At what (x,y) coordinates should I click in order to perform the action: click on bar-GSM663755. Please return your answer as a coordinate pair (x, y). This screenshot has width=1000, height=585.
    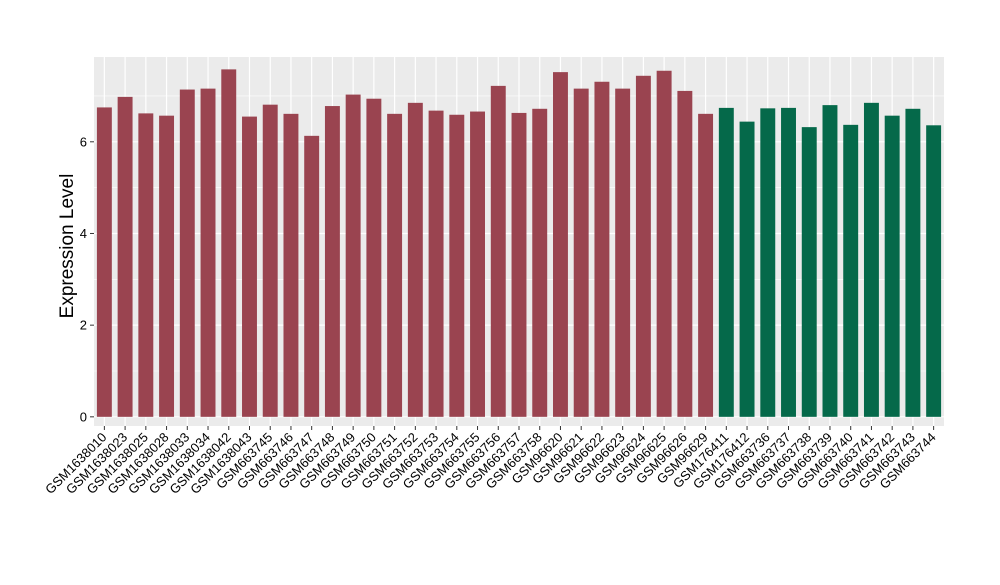
    Looking at the image, I should click on (477, 264).